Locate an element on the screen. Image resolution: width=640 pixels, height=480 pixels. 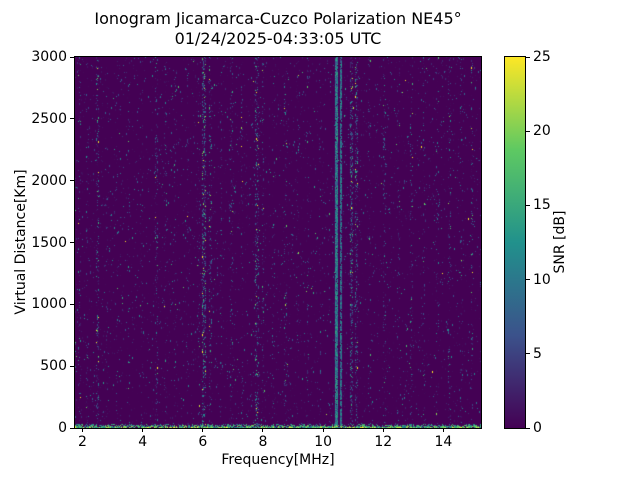
x-tick-label: 14 is located at coordinates (443, 442).